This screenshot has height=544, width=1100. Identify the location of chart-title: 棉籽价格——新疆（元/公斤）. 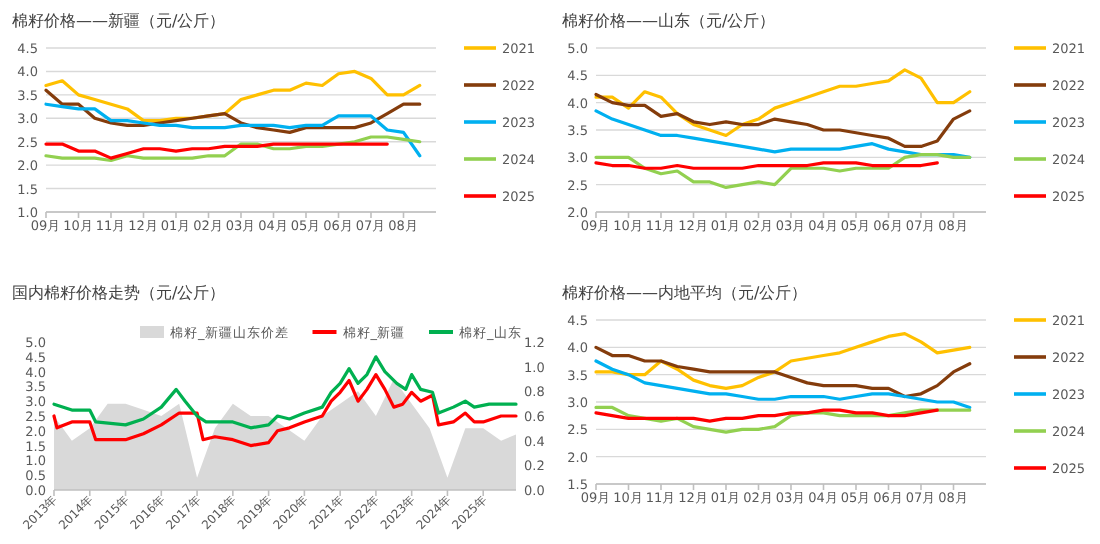
(119, 21).